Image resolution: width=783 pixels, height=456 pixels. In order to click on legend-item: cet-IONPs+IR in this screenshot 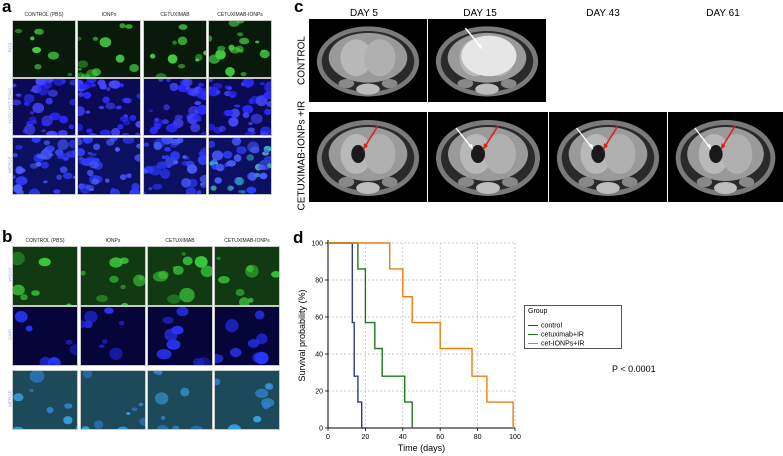, I will do `click(556, 341)`.